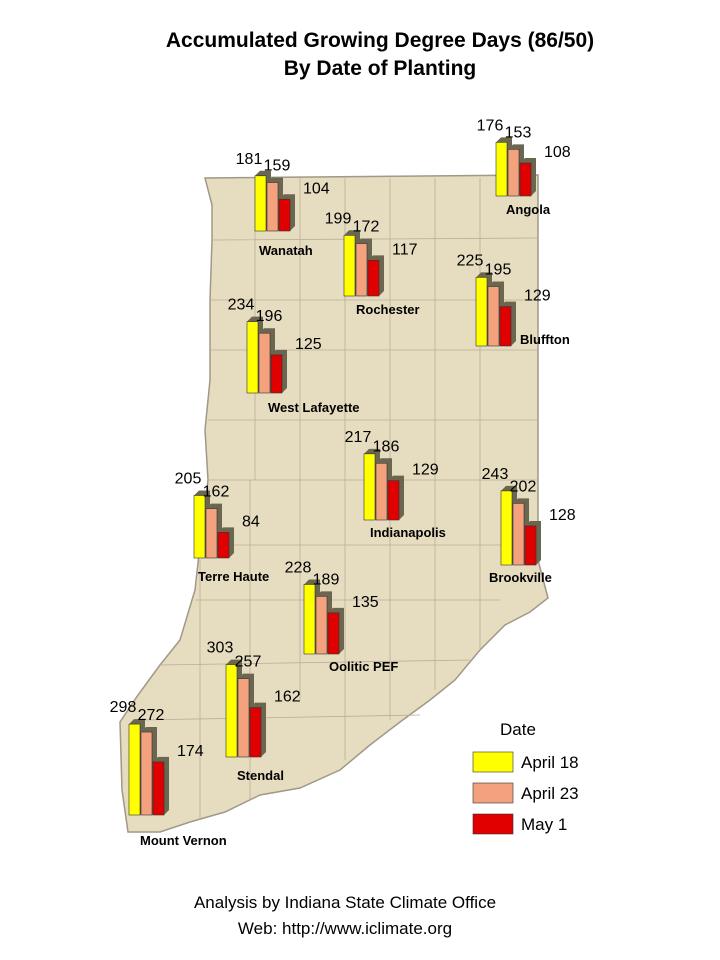  Describe the element at coordinates (386, 446) in the screenshot. I see `value-label: 186` at that location.